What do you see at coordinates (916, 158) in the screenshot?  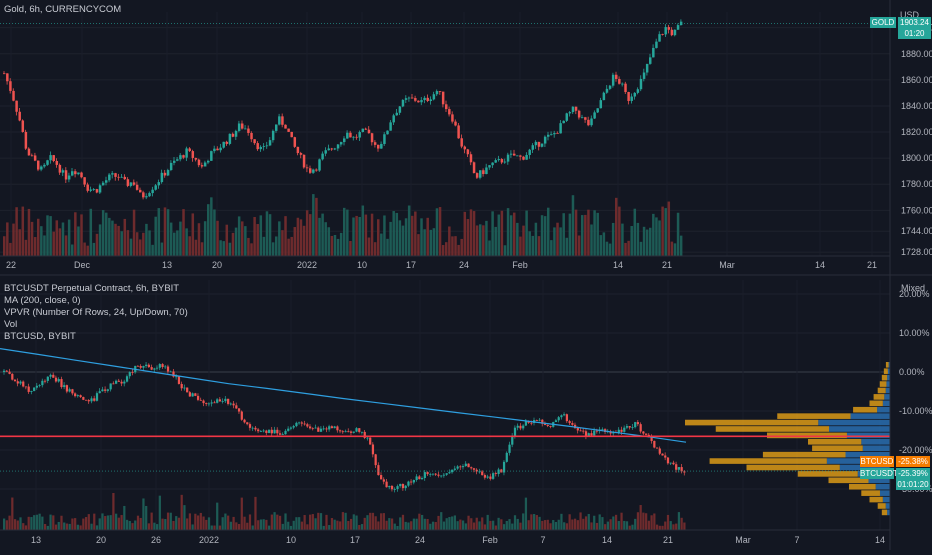 I see `top-y-tick: 1800.00` at bounding box center [916, 158].